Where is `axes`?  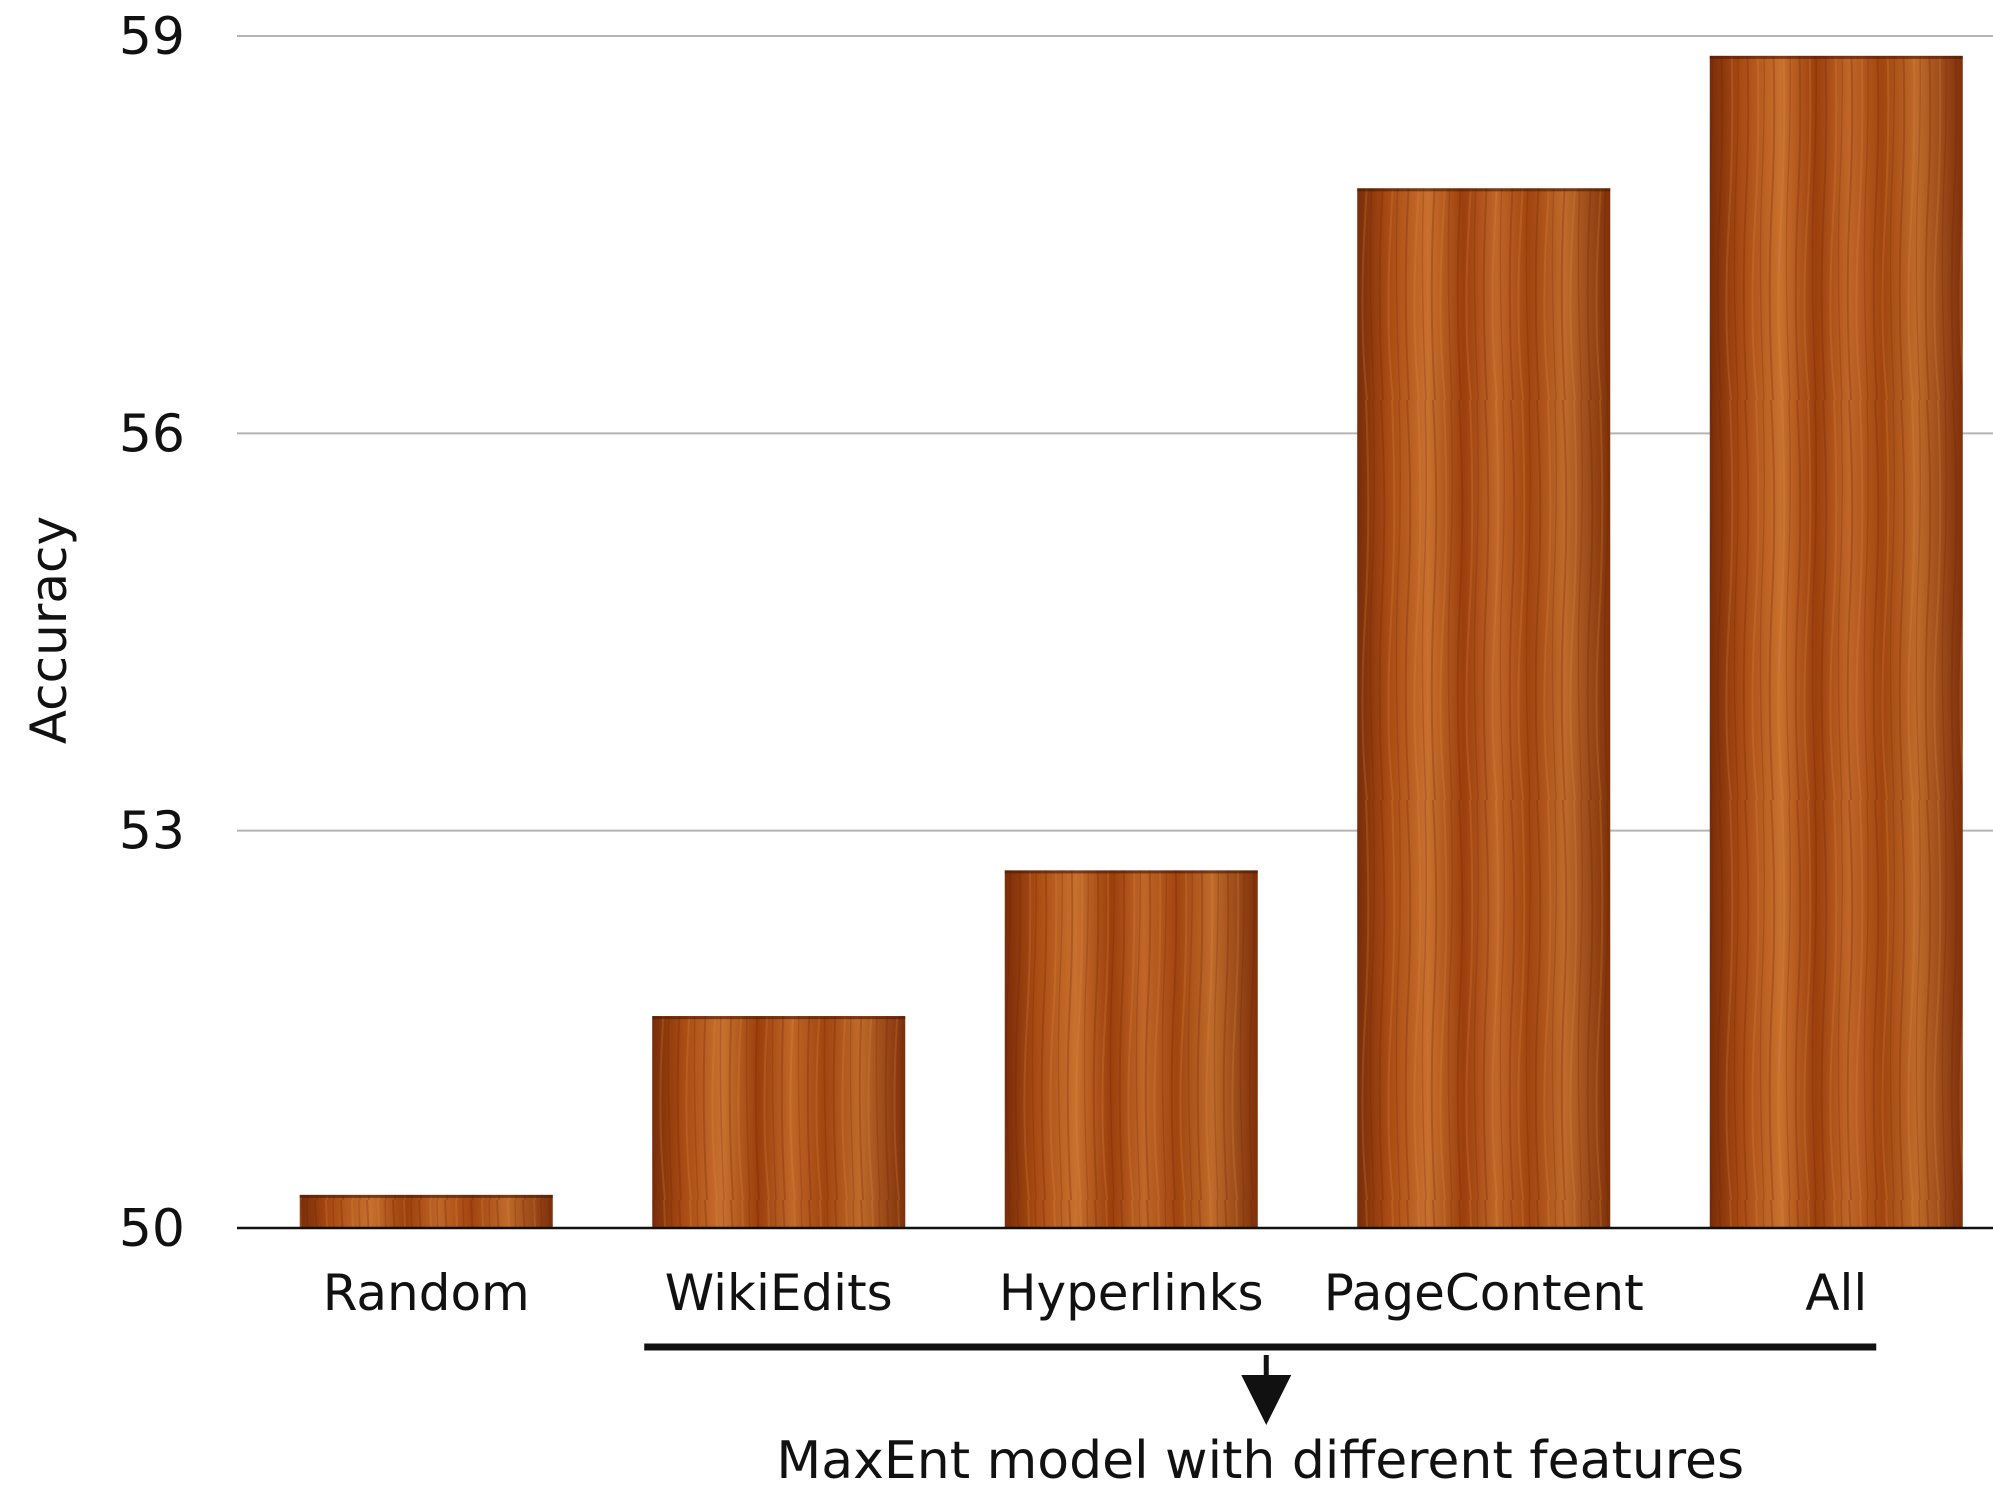 axes is located at coordinates (1115, 1325).